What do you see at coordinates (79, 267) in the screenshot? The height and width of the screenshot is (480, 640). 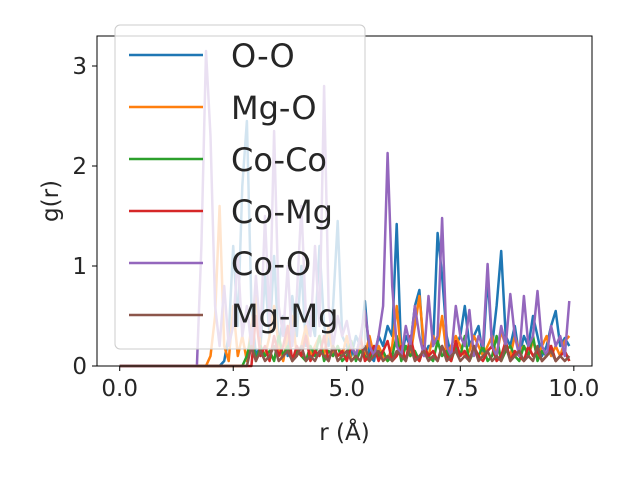 I see `y-tick-label: 1` at bounding box center [79, 267].